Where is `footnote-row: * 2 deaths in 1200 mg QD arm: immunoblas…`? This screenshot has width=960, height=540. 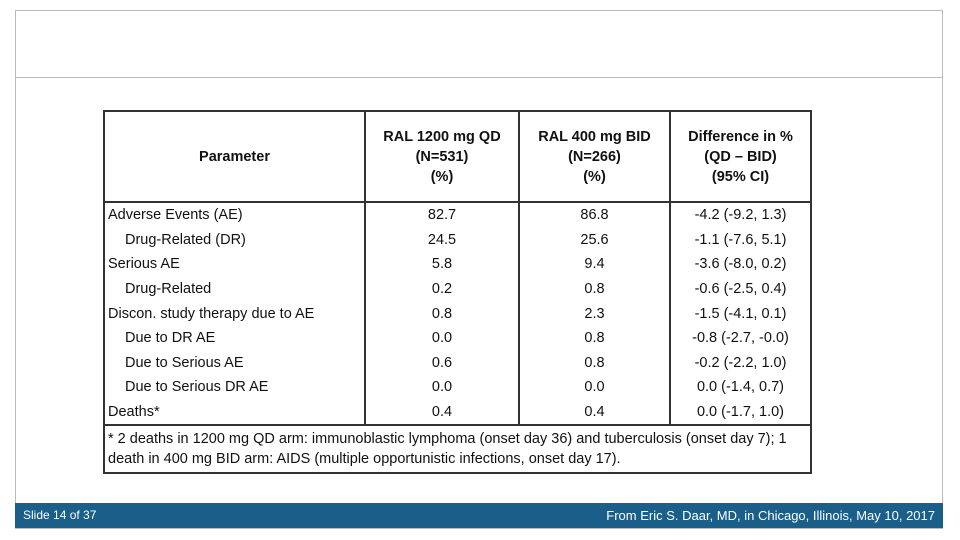 footnote-row: * 2 deaths in 1200 mg QD arm: immunoblas… is located at coordinates (457, 449).